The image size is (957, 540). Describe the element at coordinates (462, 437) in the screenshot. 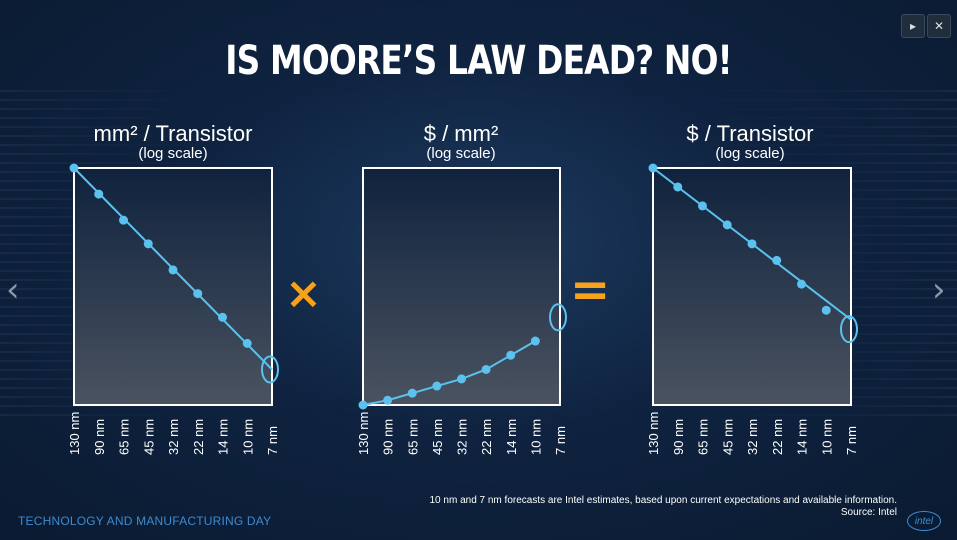

I see `chart-2-tick-label: 32 nm` at that location.